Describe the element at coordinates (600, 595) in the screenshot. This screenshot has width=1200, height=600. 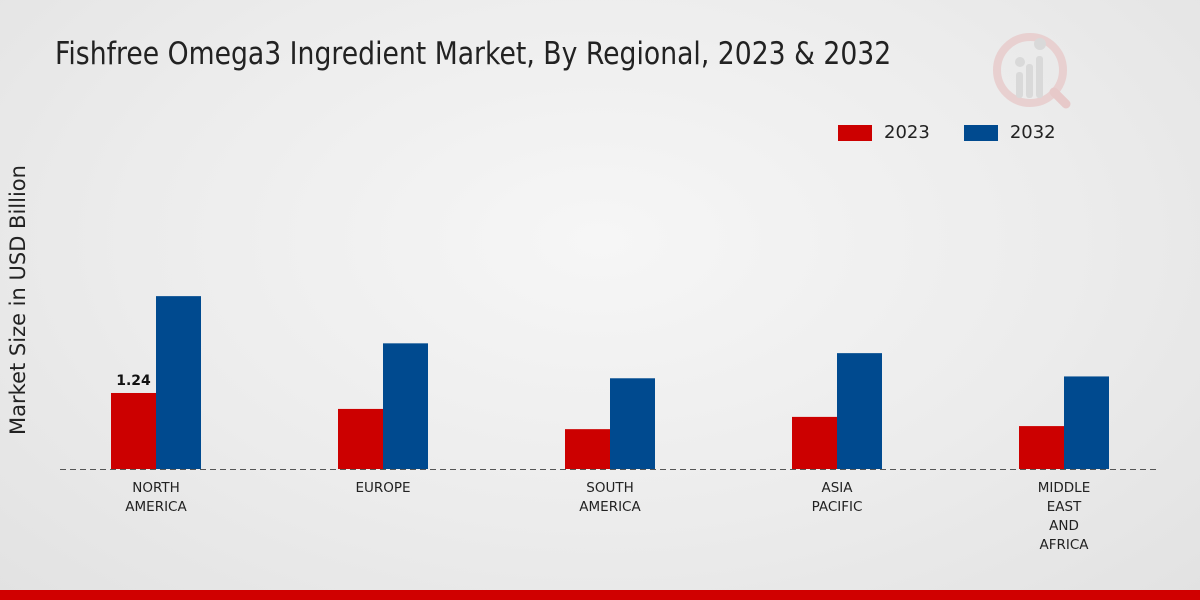
I see `bottom-accent-bar` at that location.